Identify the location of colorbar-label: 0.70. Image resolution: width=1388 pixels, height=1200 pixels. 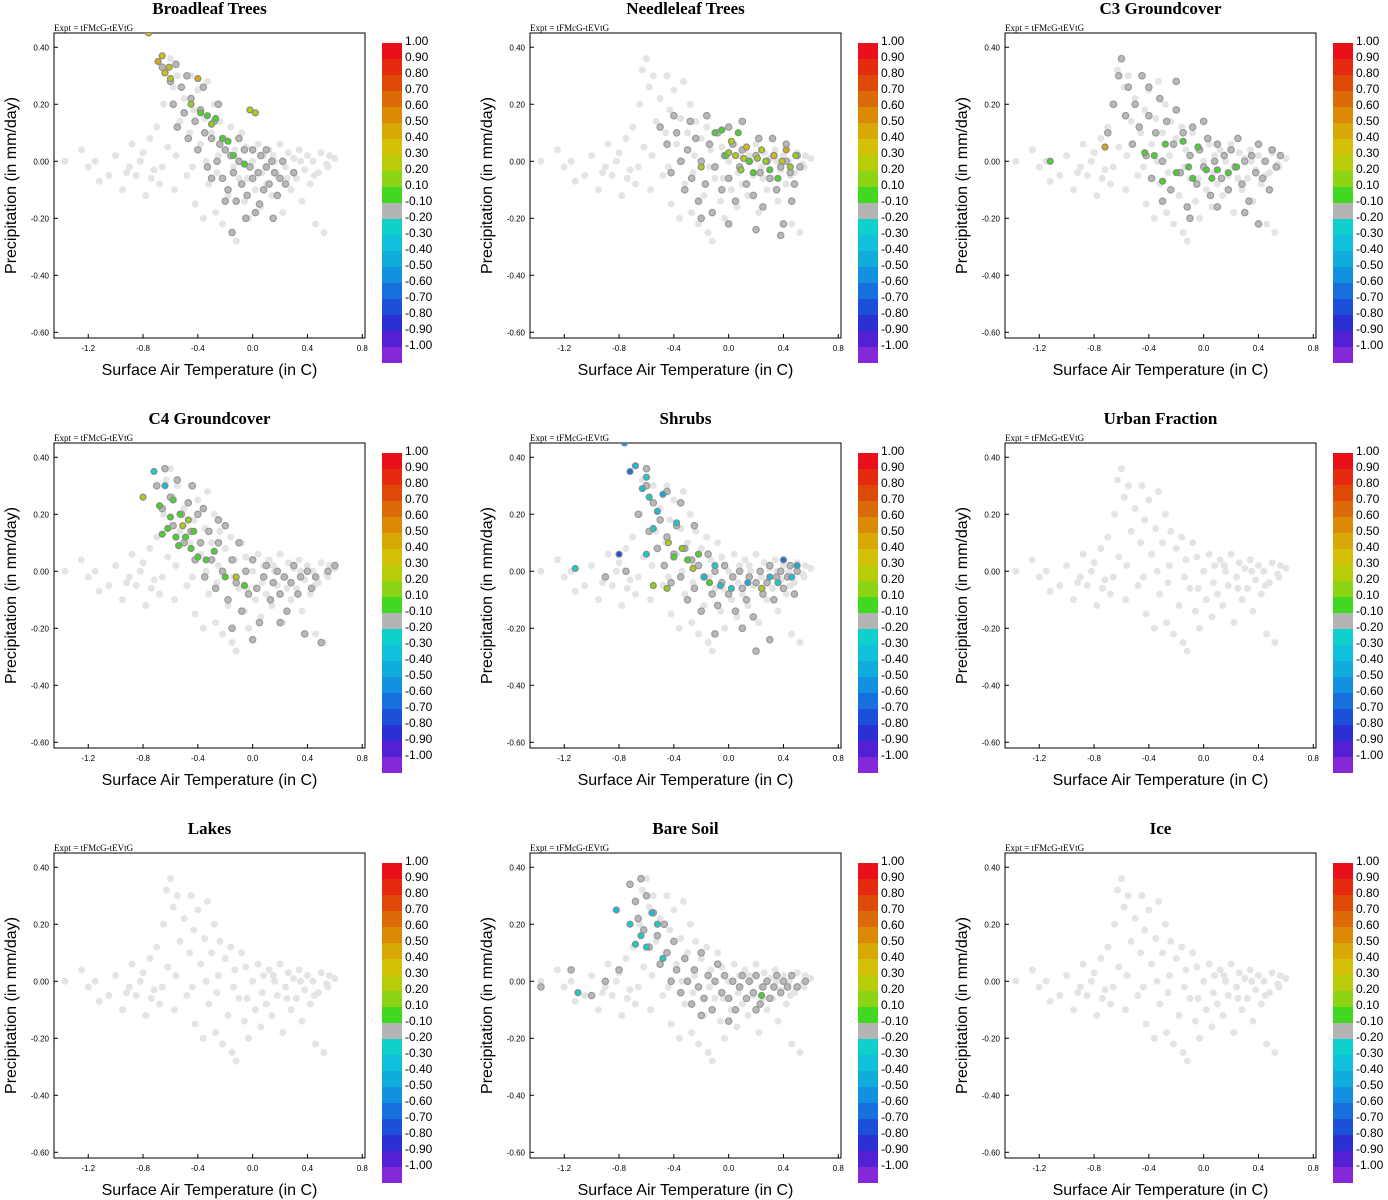
(1368, 499).